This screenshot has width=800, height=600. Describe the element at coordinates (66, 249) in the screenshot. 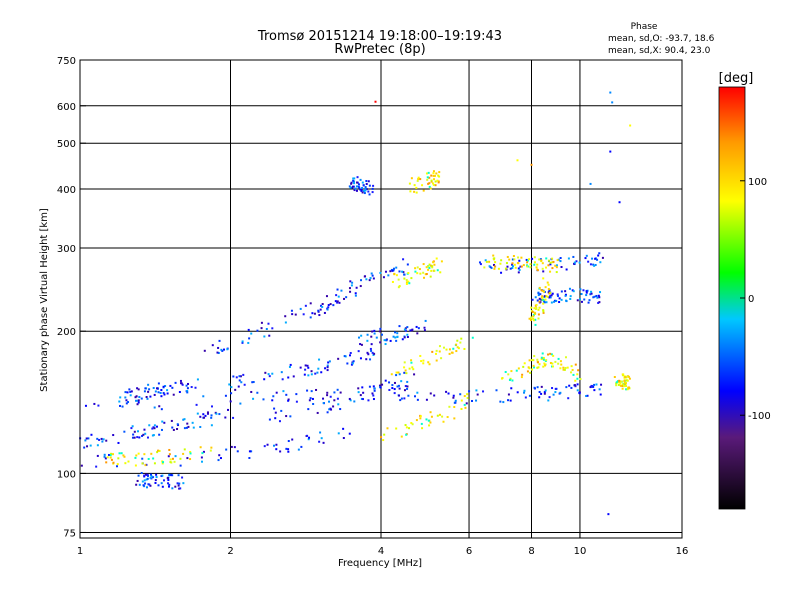

I see `y-tick-label: 300` at that location.